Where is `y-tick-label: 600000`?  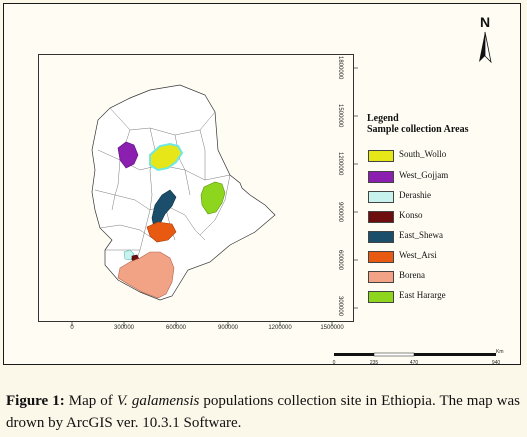 y-tick-label: 600000 is located at coordinates (340, 260).